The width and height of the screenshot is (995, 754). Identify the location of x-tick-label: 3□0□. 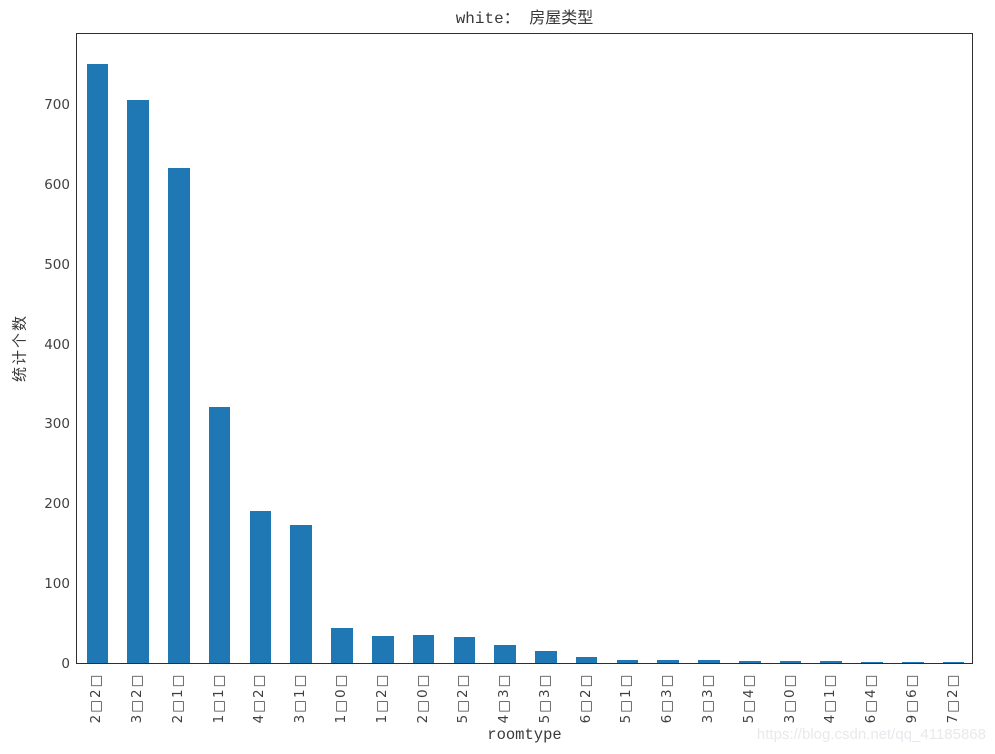
(789, 698).